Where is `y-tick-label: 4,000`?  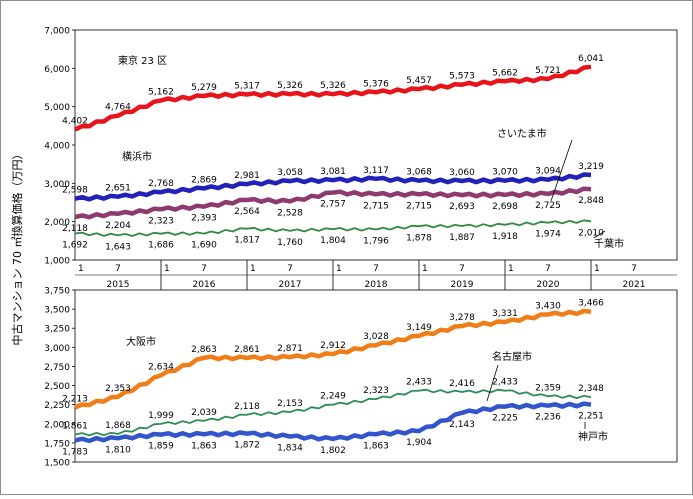 y-tick-label: 4,000 is located at coordinates (57, 147).